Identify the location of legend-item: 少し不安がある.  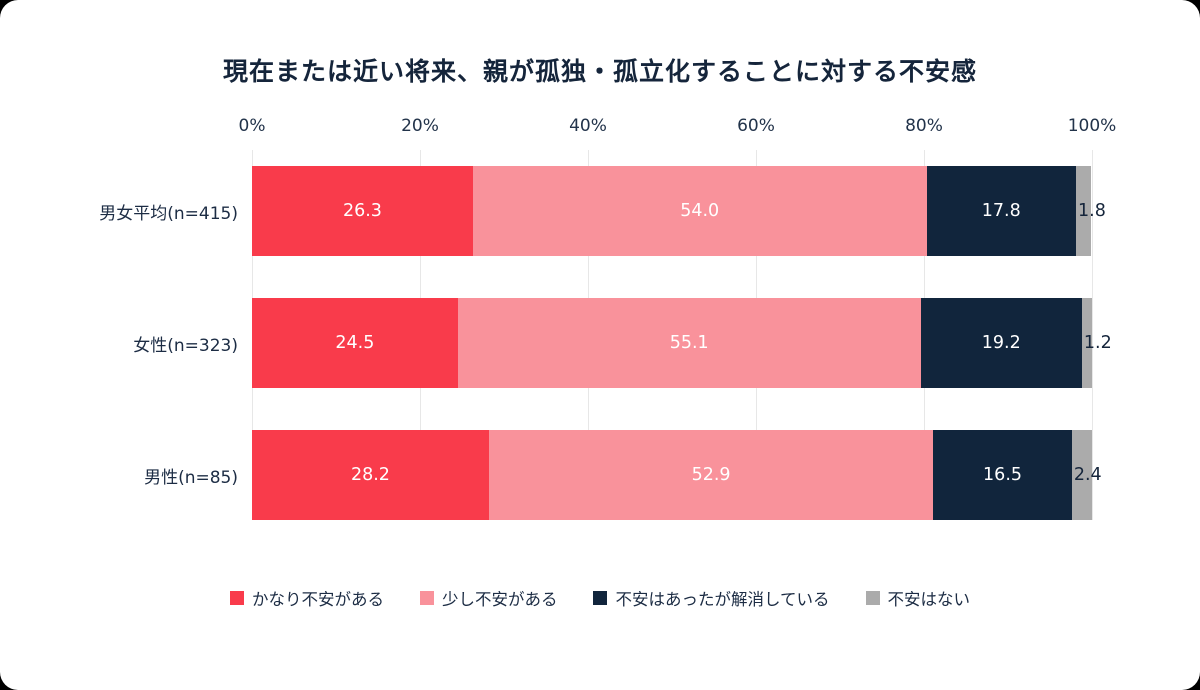
(488, 598).